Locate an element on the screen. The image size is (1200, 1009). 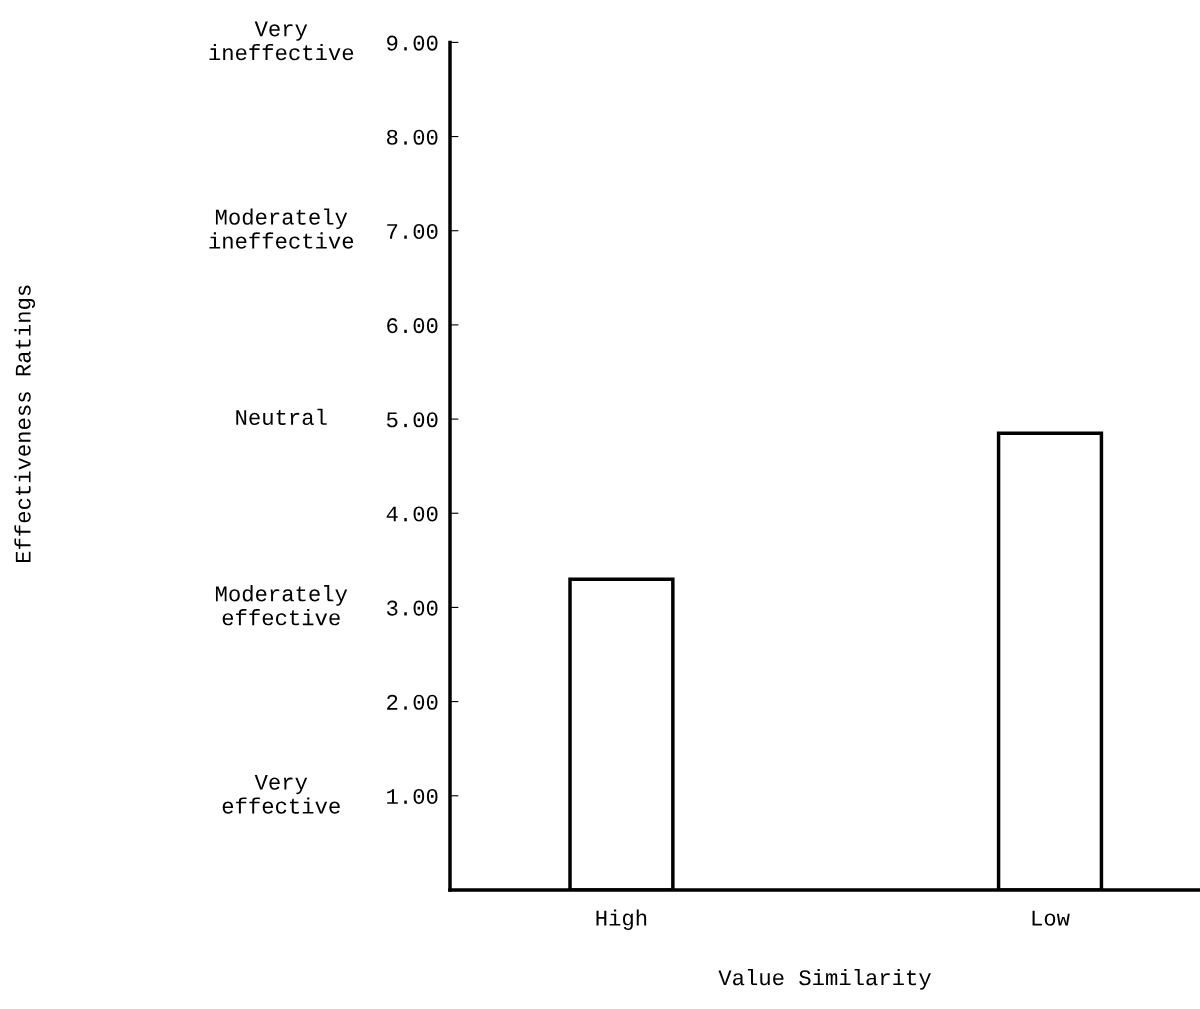
text: Very ineffective is located at coordinates (281, 41).